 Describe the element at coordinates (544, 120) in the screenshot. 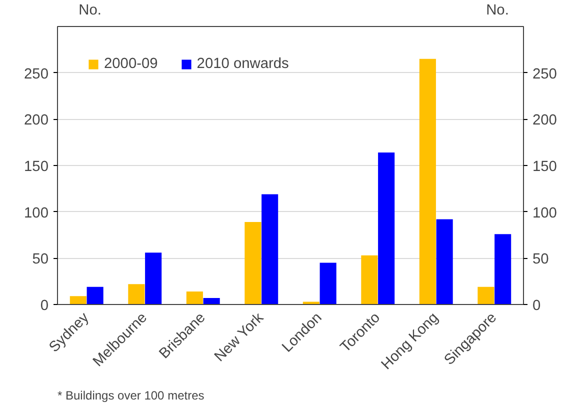

I see `y2-tick-label: 200` at that location.